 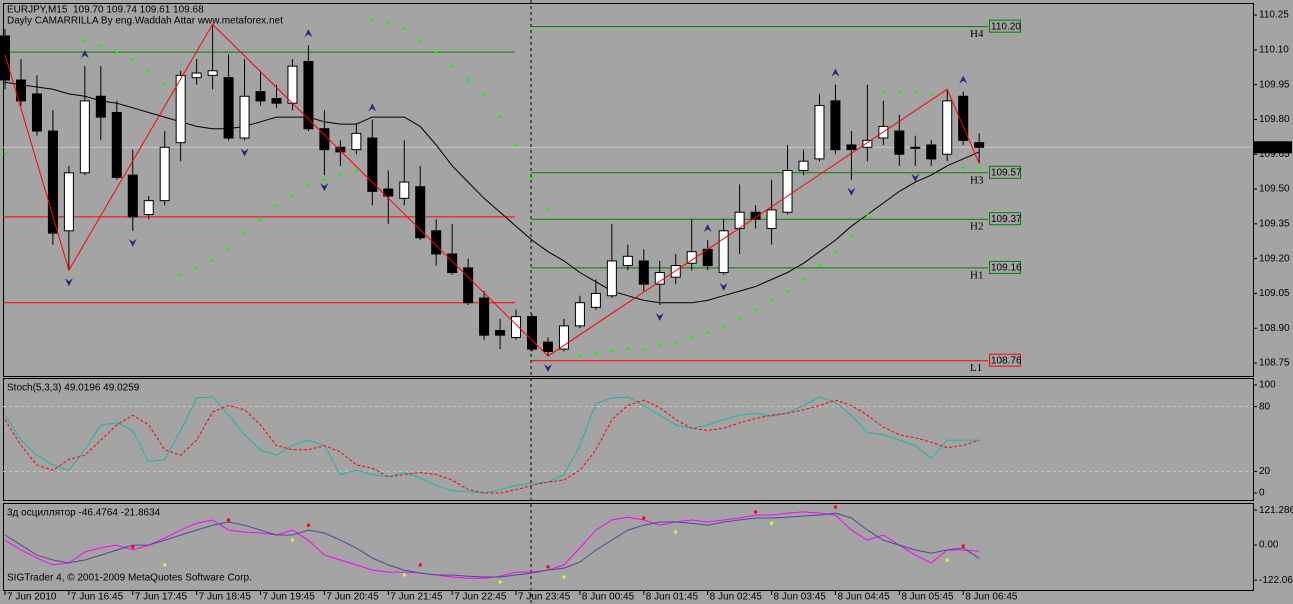 I want to click on x-tick-label: 7 Jun 18:45, so click(x=225, y=597).